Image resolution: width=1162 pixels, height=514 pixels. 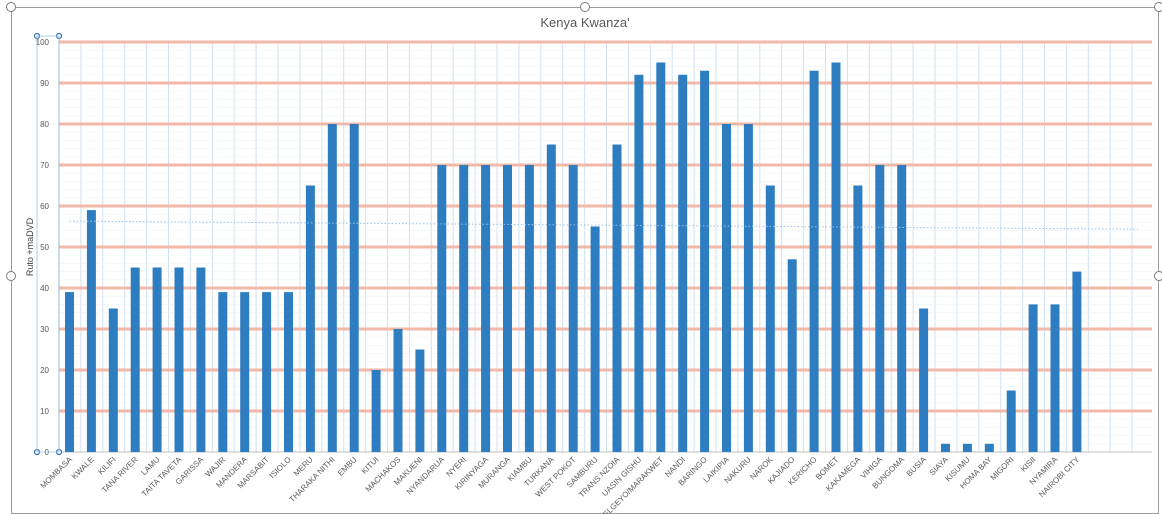 I want to click on bar-migori, so click(x=1011, y=421).